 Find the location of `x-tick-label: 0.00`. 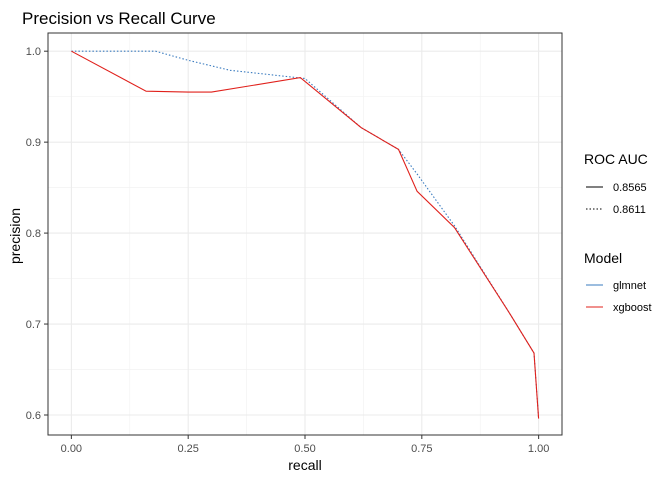

x-tick-label: 0.00 is located at coordinates (71, 449).